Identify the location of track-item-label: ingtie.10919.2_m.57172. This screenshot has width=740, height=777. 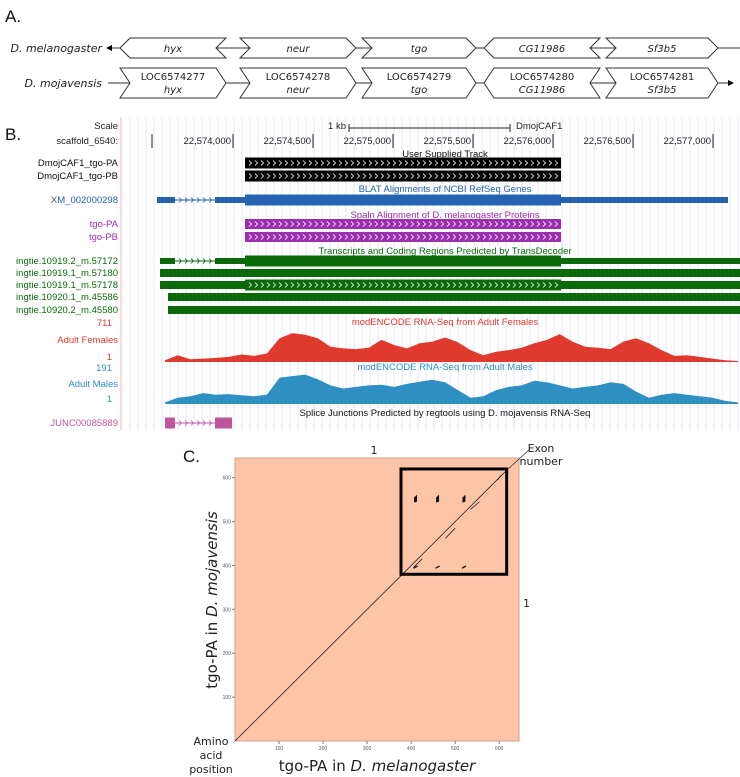
(67, 261).